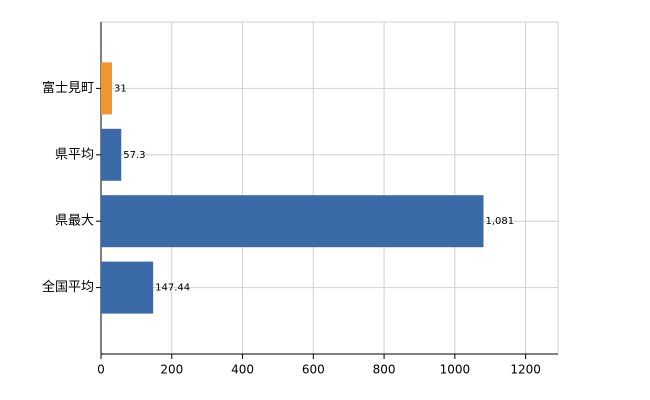 The image size is (650, 400). Describe the element at coordinates (455, 370) in the screenshot. I see `x-tick-label: 1000` at that location.